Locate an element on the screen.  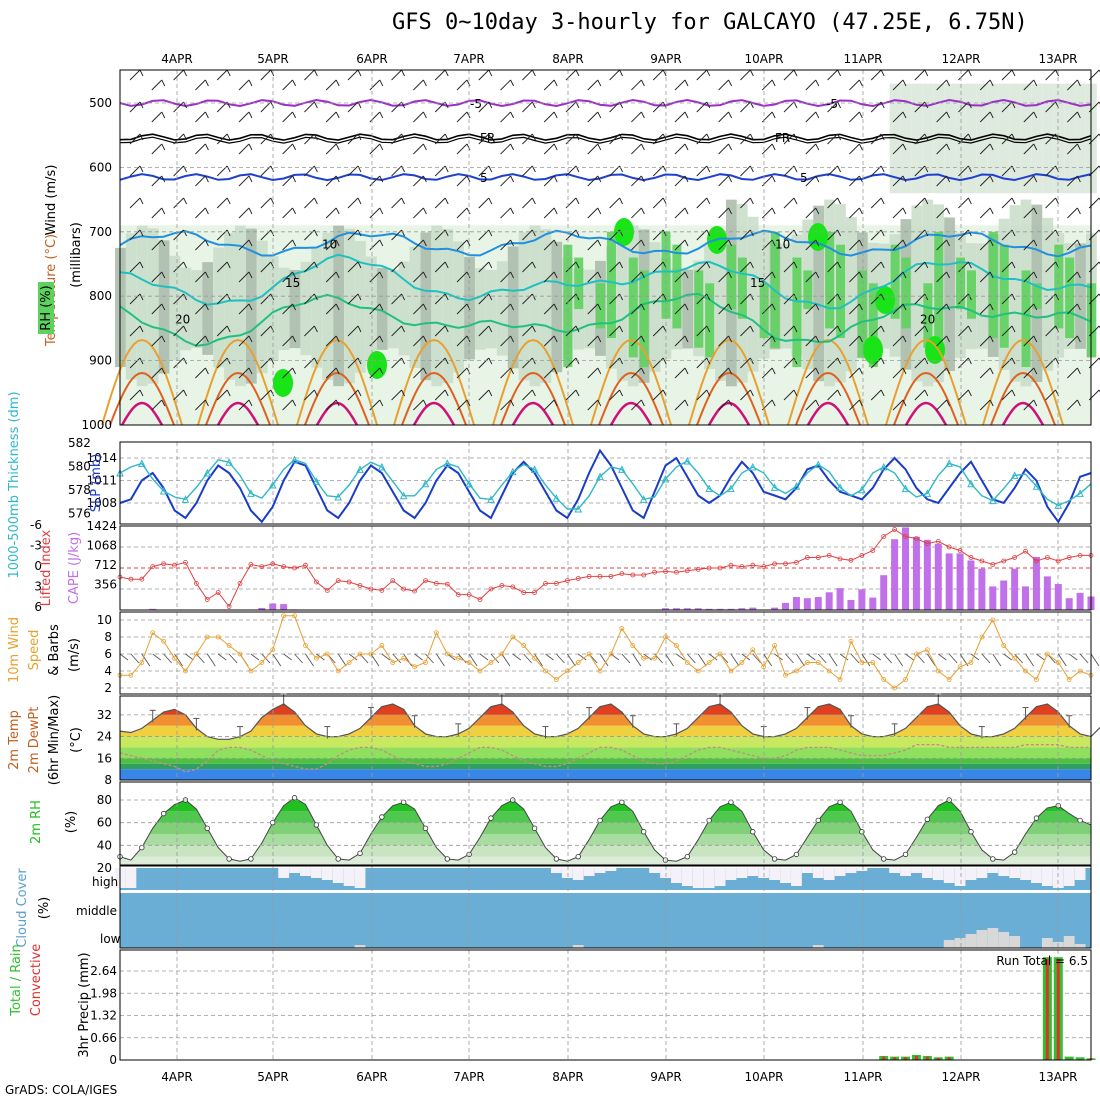
precip-convective-bar is located at coordinates (927, 1058).